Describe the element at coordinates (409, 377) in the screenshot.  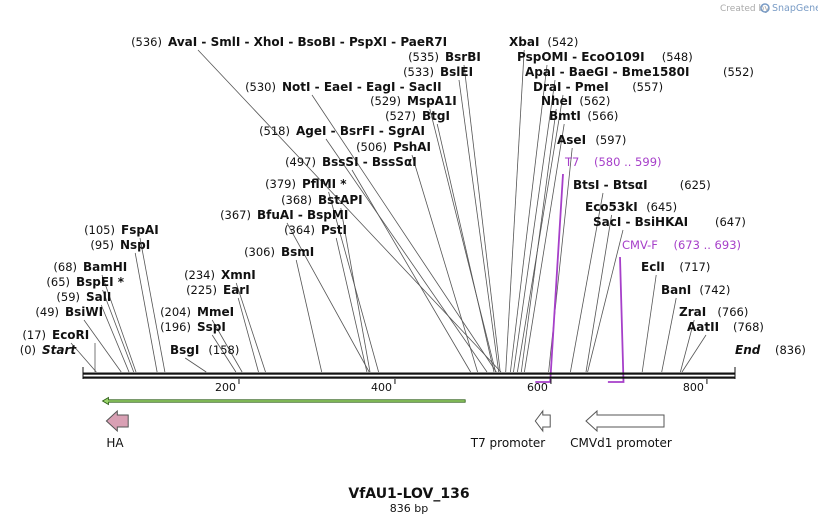
I see `backbone-bottom-strand` at that location.